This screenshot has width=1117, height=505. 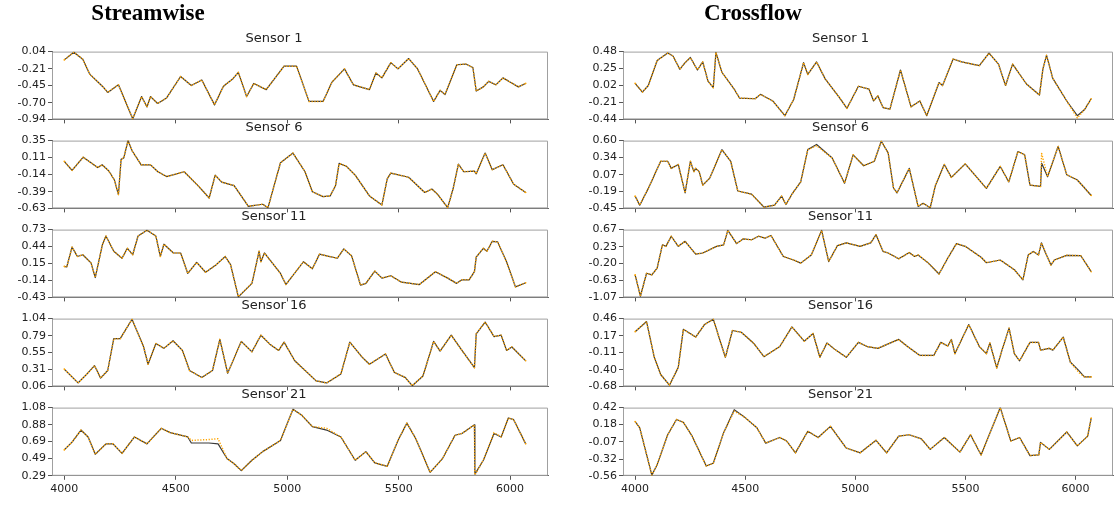 I want to click on y-tick-label: 1.08, so click(x=33, y=407).